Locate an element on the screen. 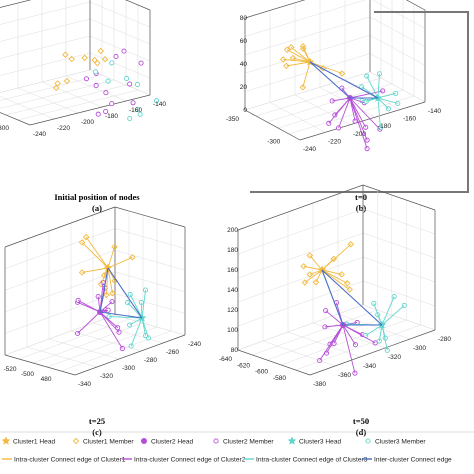 This screenshot has height=474, width=474. z-tick-label: 200 is located at coordinates (232, 230).